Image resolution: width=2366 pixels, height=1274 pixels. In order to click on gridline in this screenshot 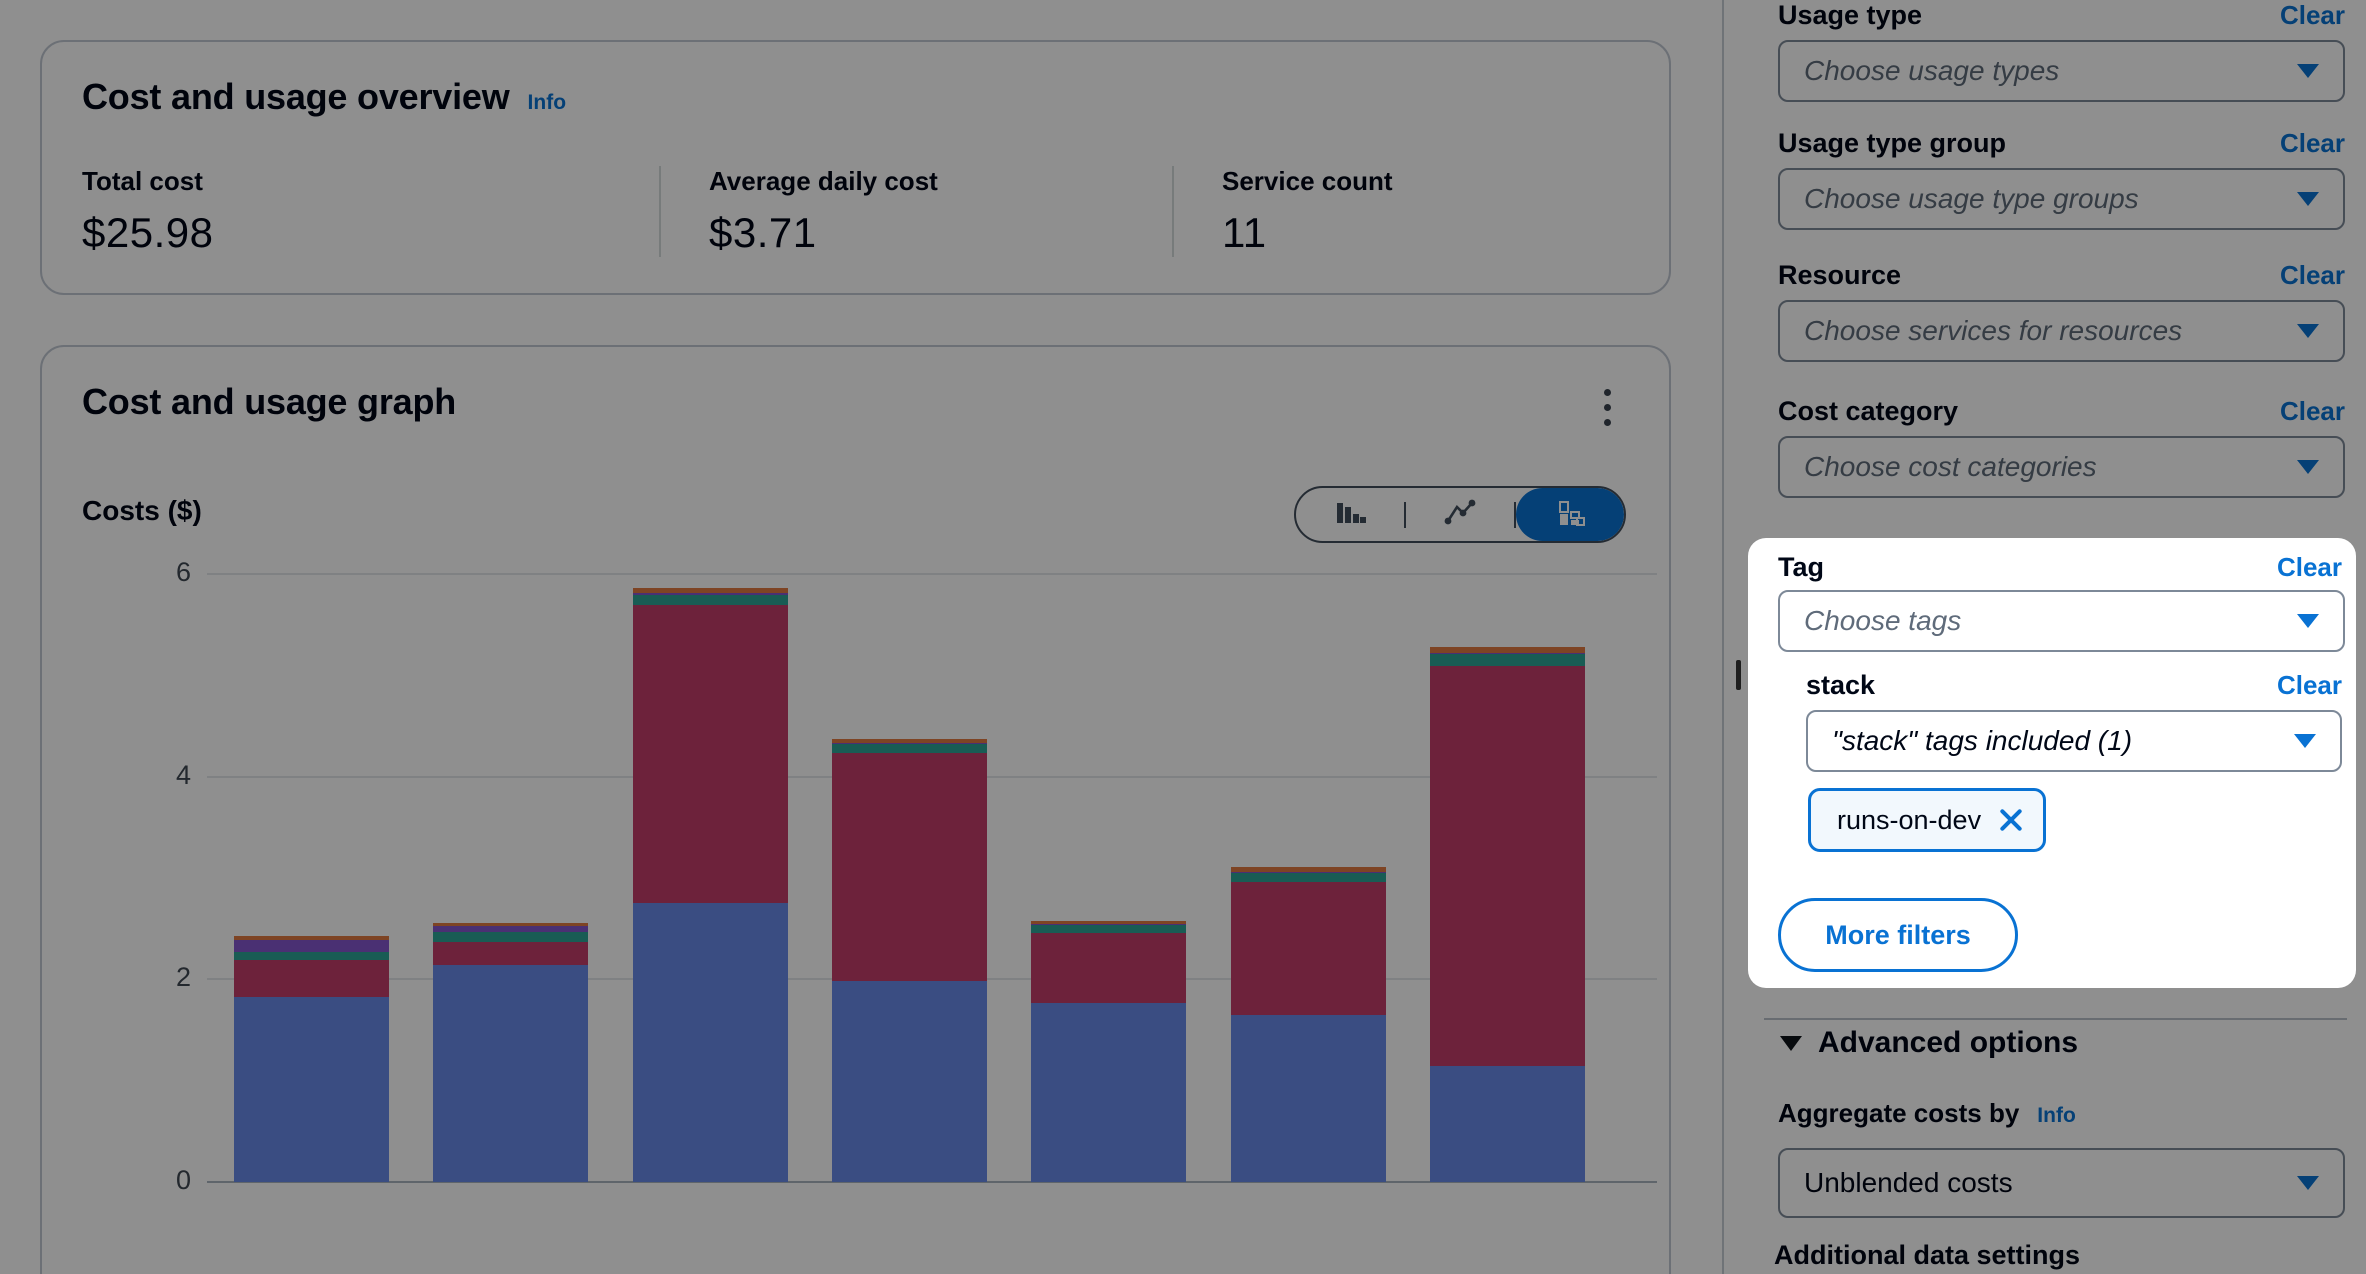, I will do `click(932, 574)`.